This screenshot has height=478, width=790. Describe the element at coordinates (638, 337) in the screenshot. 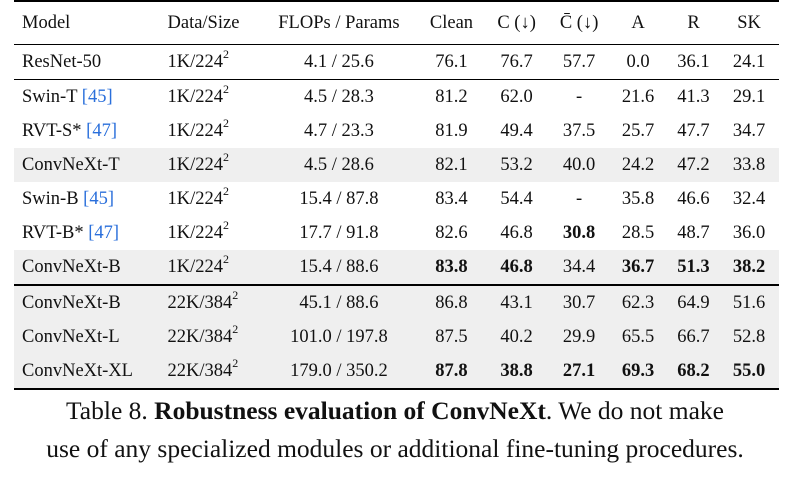

I see `cell-a: 65.5` at that location.